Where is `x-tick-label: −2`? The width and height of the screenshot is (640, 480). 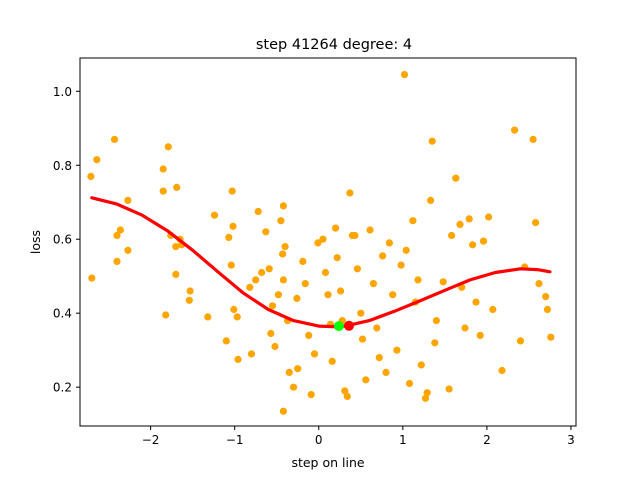 x-tick-label: −2 is located at coordinates (151, 440).